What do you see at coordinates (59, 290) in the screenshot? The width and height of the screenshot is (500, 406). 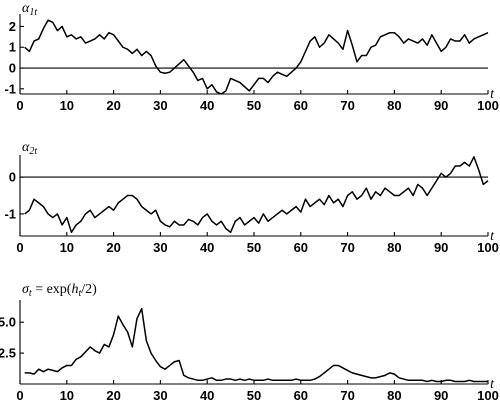 I see `y-axis-title: σt = exp(ht/2)` at bounding box center [59, 290].